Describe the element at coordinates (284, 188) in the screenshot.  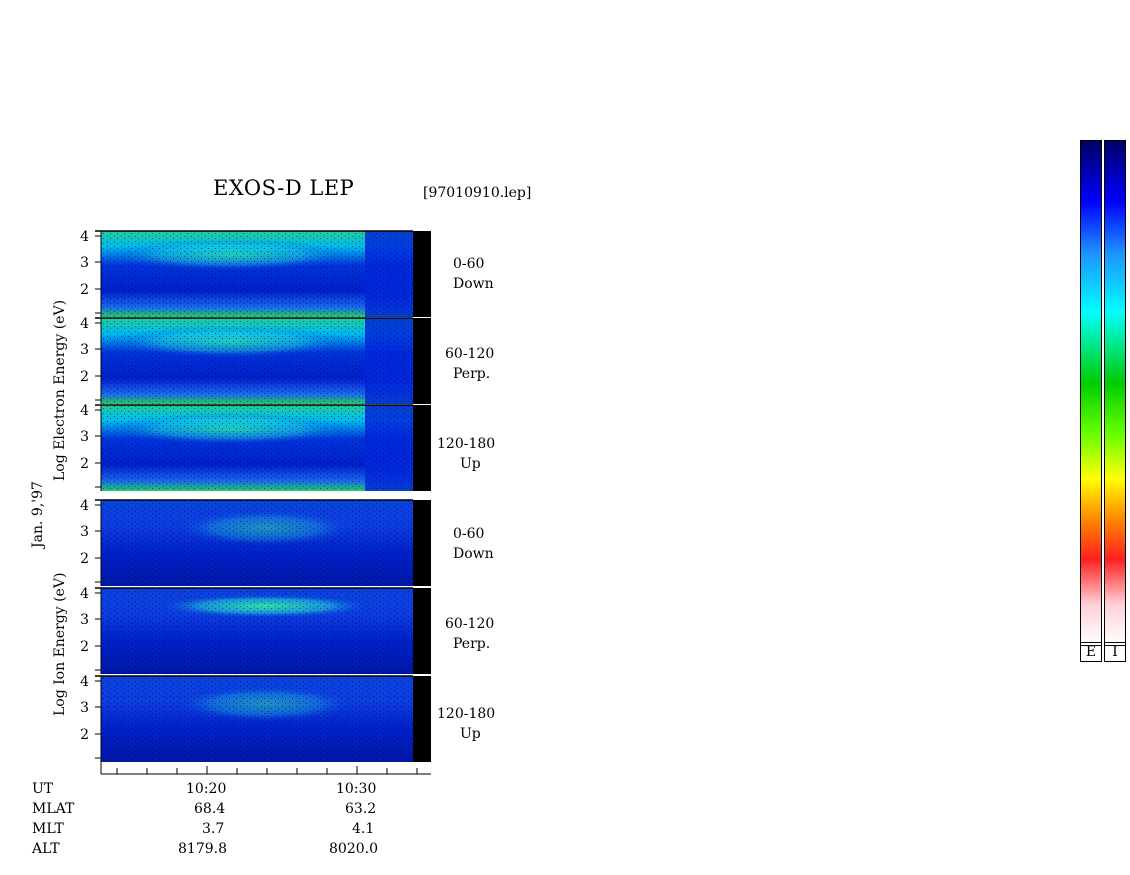
I see `chart-title: EXOS-D LEP` at that location.